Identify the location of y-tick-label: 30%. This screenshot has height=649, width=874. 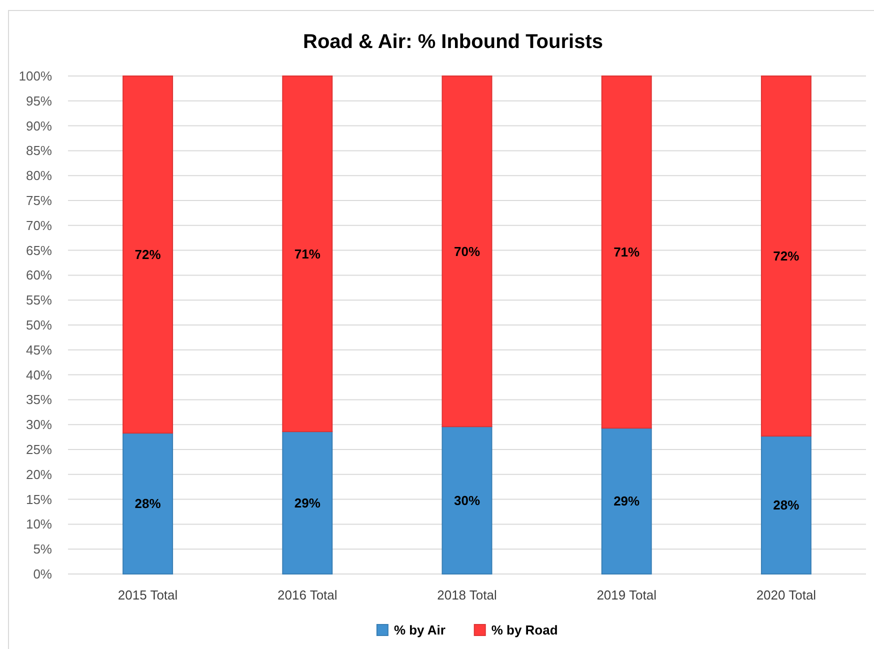
(39, 424).